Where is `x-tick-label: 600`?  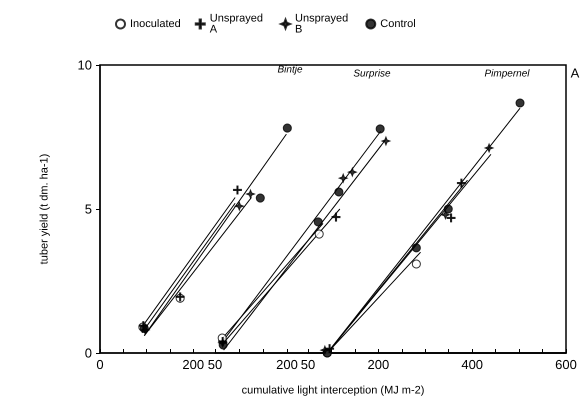 x-tick-label: 600 is located at coordinates (566, 364).